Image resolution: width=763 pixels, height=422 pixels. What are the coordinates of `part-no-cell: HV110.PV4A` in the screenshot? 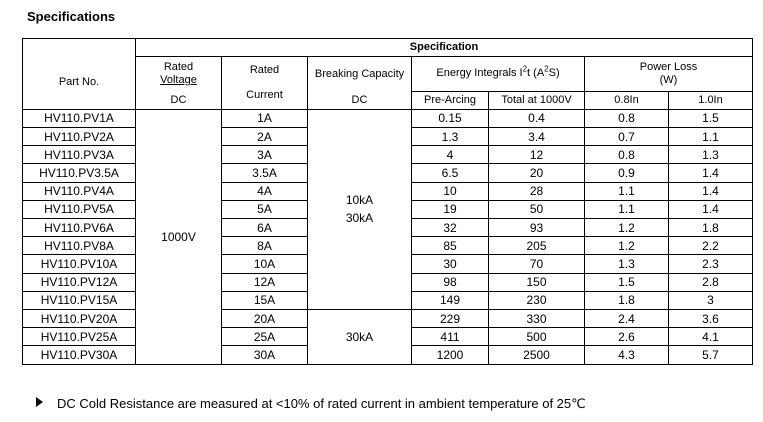 It's located at (79, 191).